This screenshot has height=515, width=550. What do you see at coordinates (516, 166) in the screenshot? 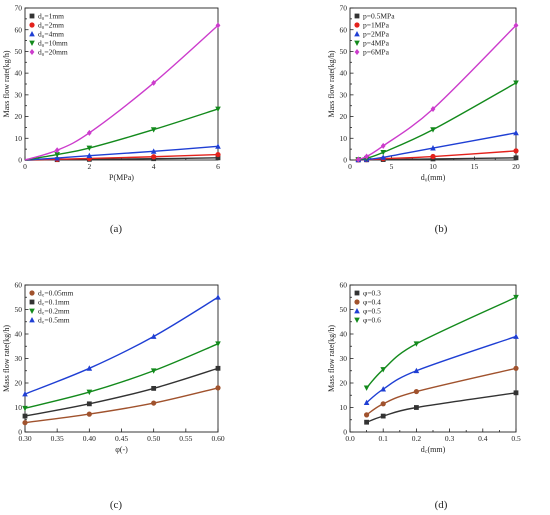
I see `x-tick-label: 20` at bounding box center [516, 166].